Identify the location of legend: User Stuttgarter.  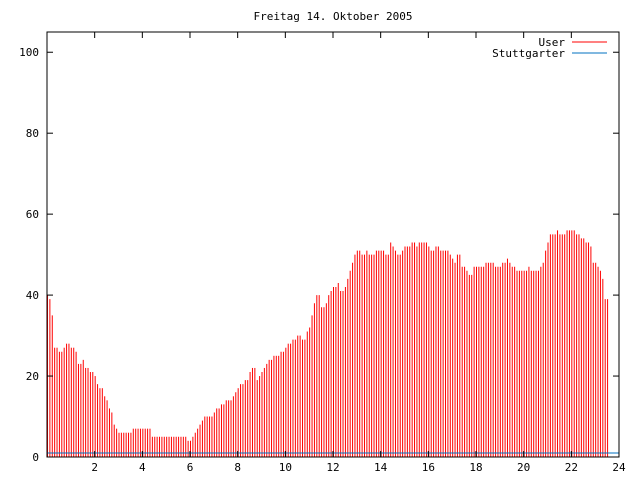
(549, 48).